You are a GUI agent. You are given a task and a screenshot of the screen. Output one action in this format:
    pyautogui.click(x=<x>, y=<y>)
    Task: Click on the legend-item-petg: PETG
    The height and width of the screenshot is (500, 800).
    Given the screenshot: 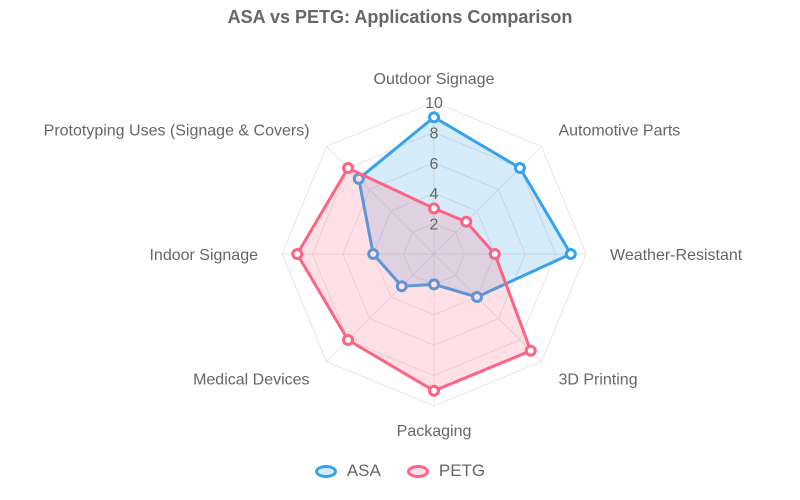 What is the action you would take?
    pyautogui.click(x=446, y=471)
    